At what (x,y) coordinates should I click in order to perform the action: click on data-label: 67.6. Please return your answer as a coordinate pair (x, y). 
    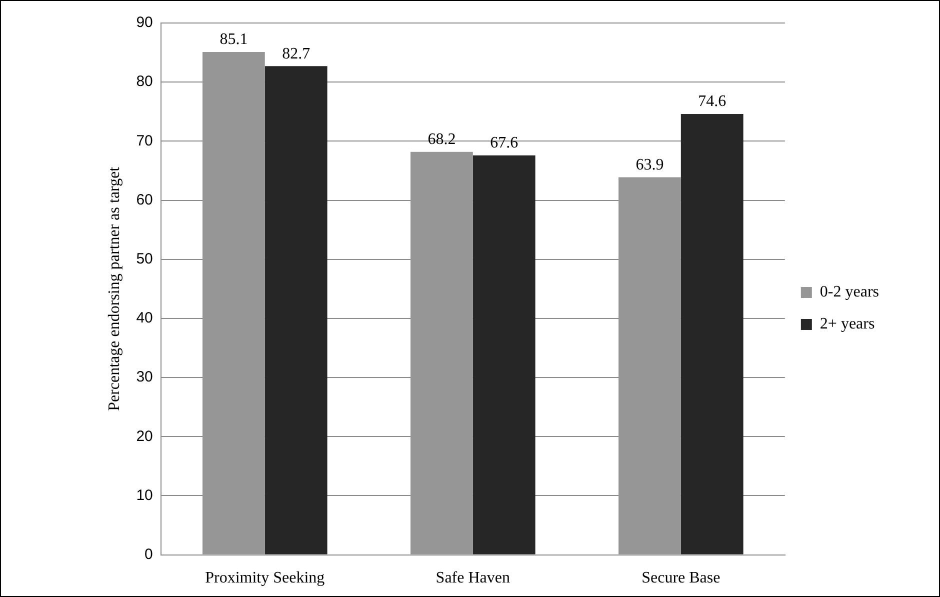
    Looking at the image, I should click on (504, 143).